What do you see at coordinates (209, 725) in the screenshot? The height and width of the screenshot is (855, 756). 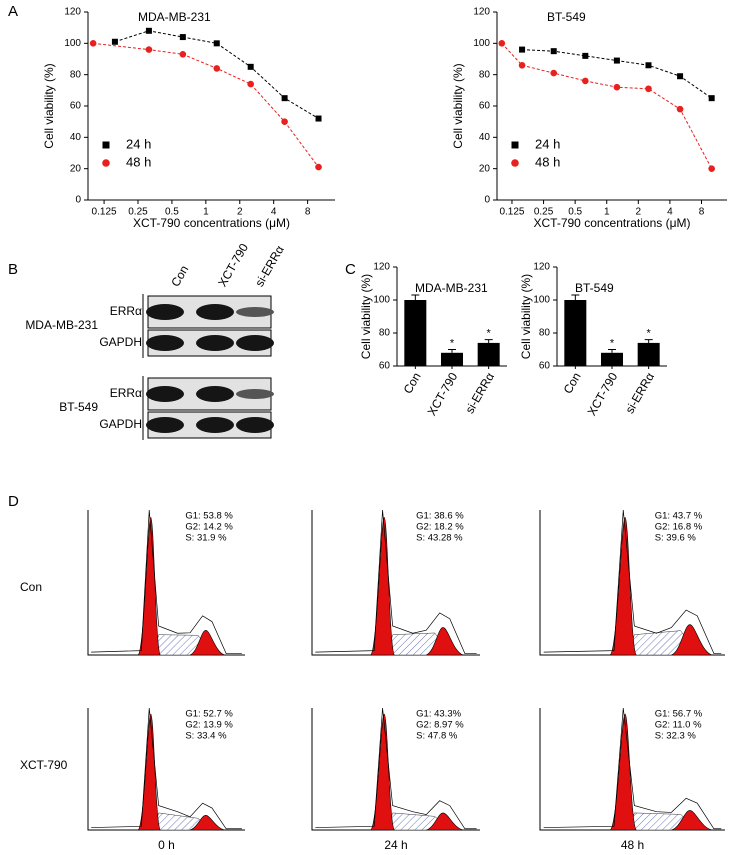 I see `phase-stat: G2: 13.9 %` at bounding box center [209, 725].